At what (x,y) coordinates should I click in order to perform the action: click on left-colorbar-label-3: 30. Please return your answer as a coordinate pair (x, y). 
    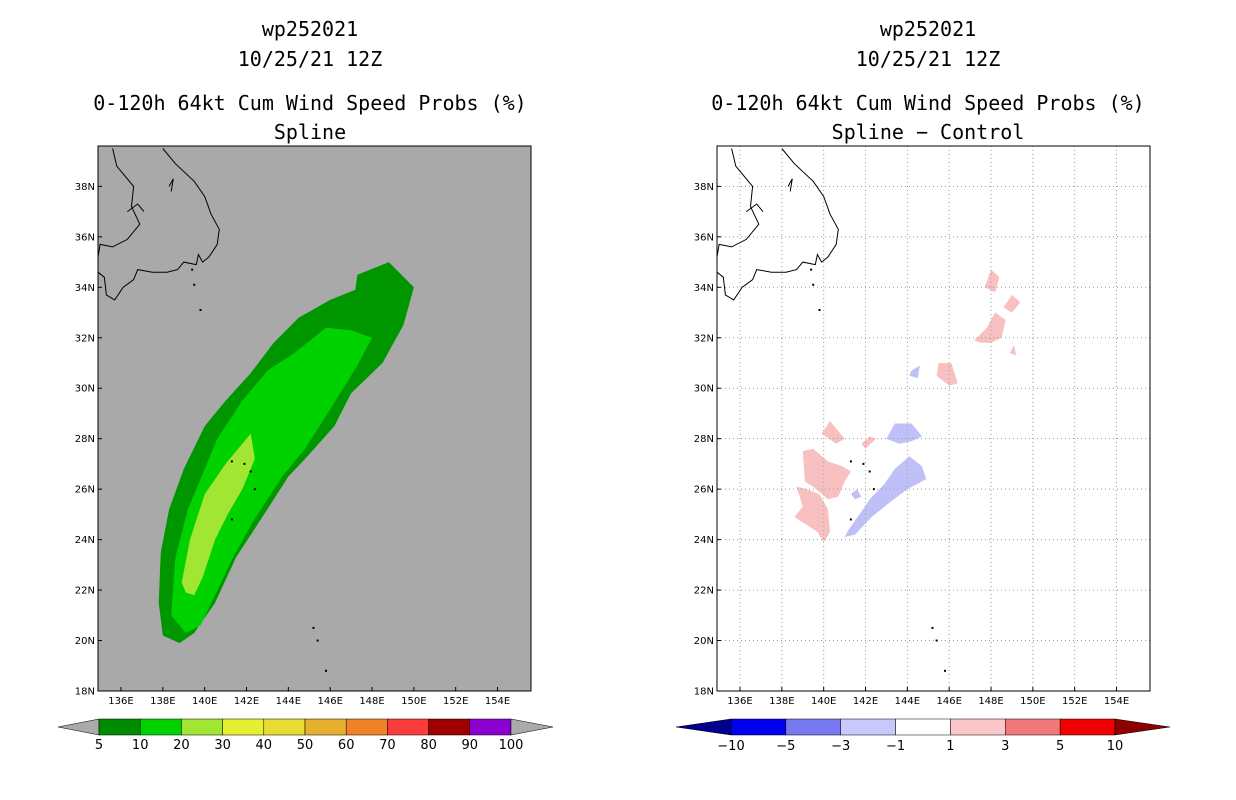
    Looking at the image, I should click on (222, 745).